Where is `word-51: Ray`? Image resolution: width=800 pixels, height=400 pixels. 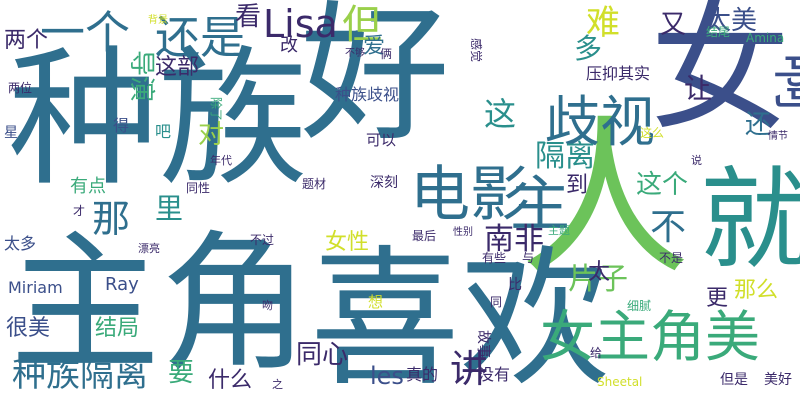 word-51: Ray is located at coordinates (122, 284).